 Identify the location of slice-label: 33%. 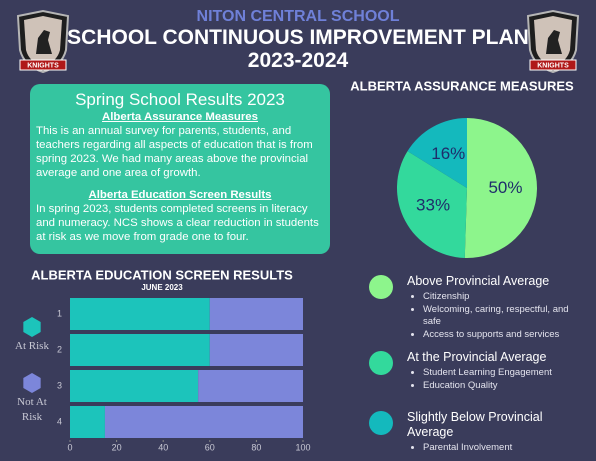
(433, 205).